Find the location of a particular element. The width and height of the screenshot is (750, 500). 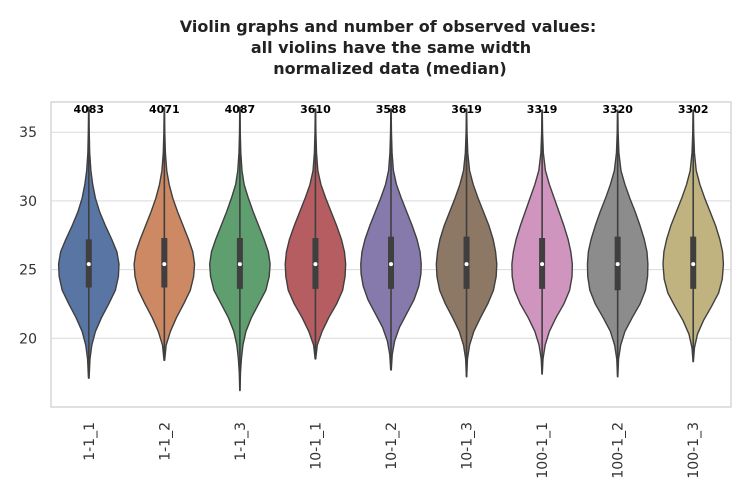

count-label-10-1_3: 3619 is located at coordinates (466, 109).